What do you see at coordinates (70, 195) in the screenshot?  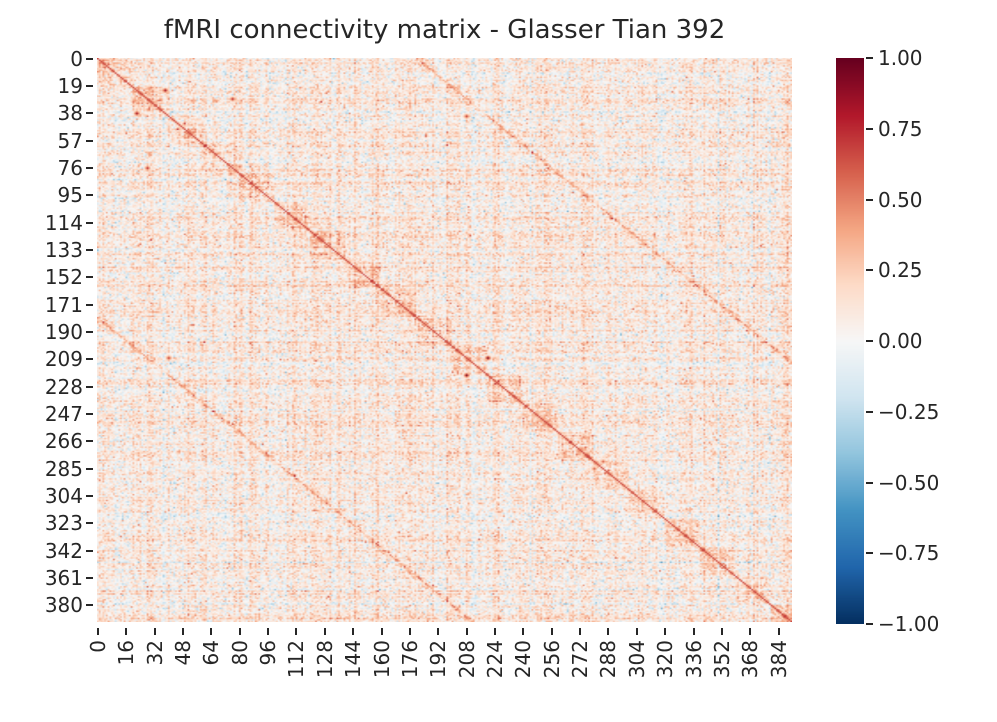 I see `y-tick-label: 95` at bounding box center [70, 195].